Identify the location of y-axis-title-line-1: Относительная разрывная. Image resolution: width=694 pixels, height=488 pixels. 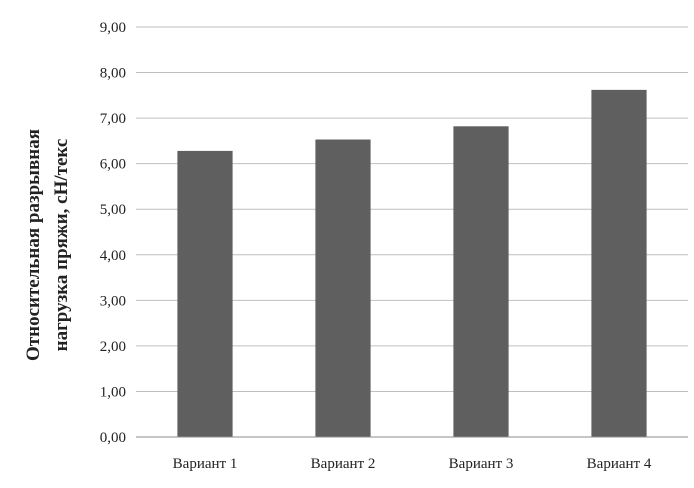
(33, 245).